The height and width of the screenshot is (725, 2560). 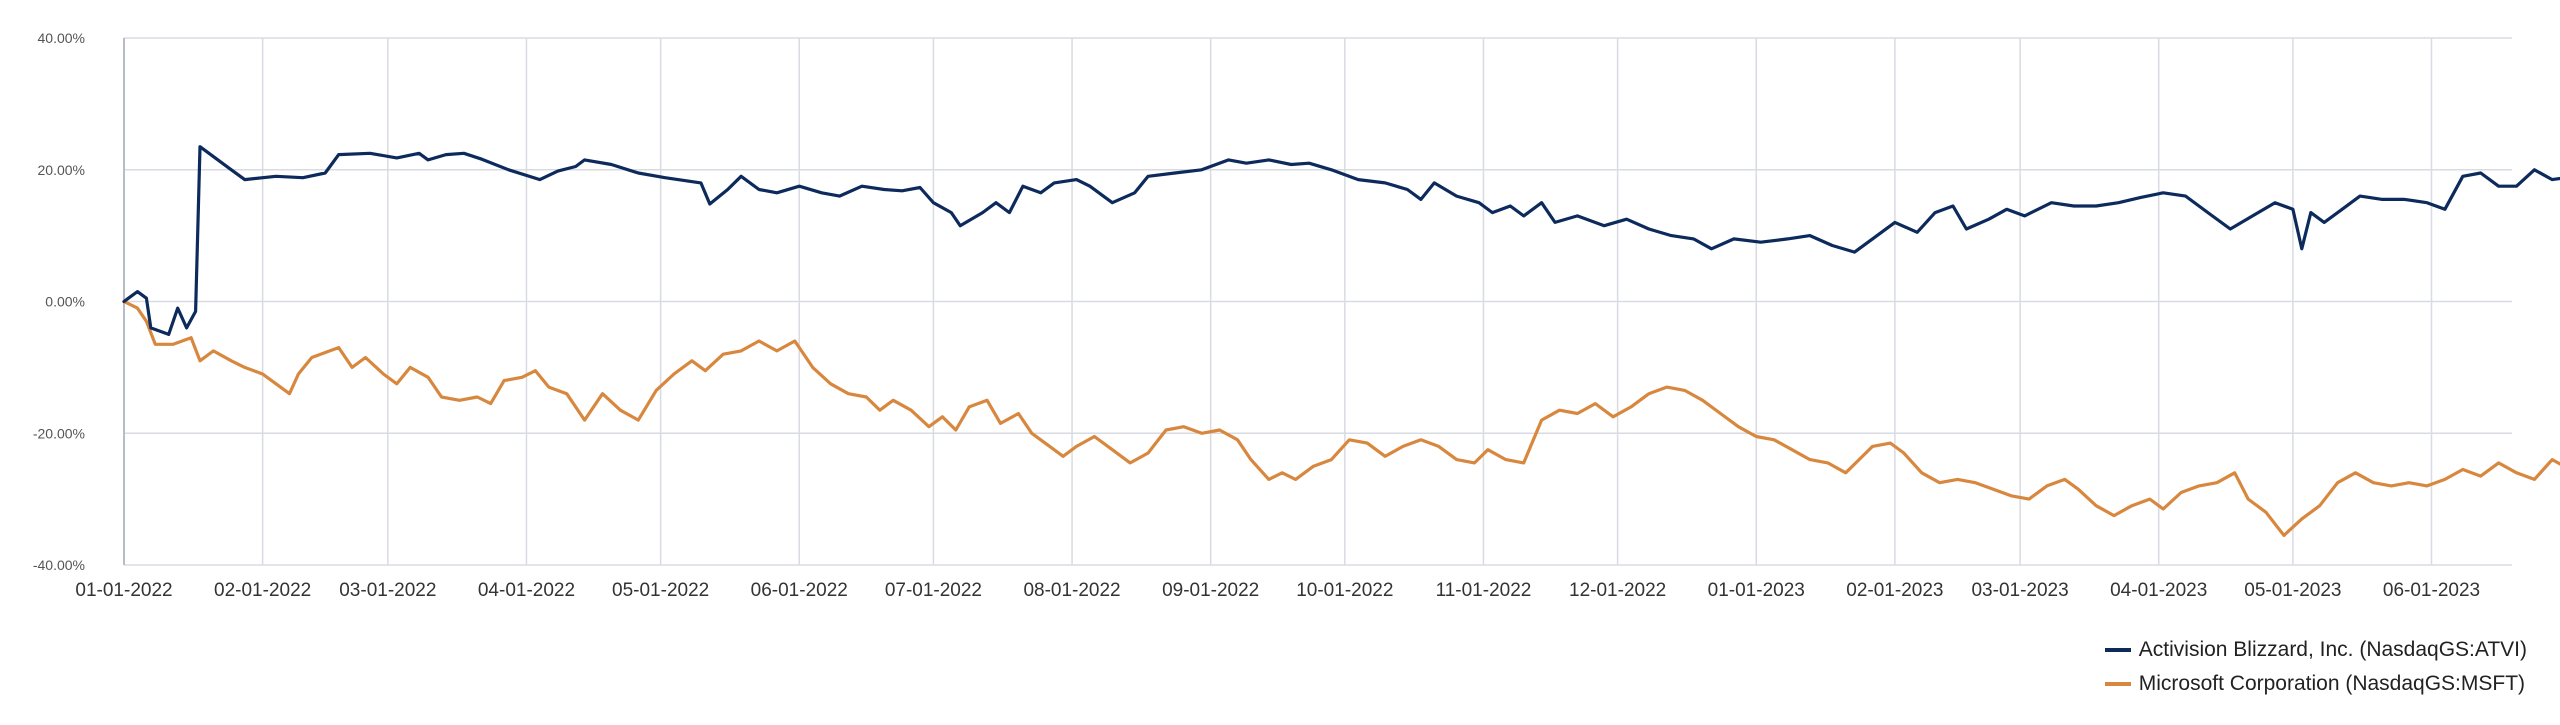 I want to click on x-tick-label: 01-01-2022, so click(x=123, y=590).